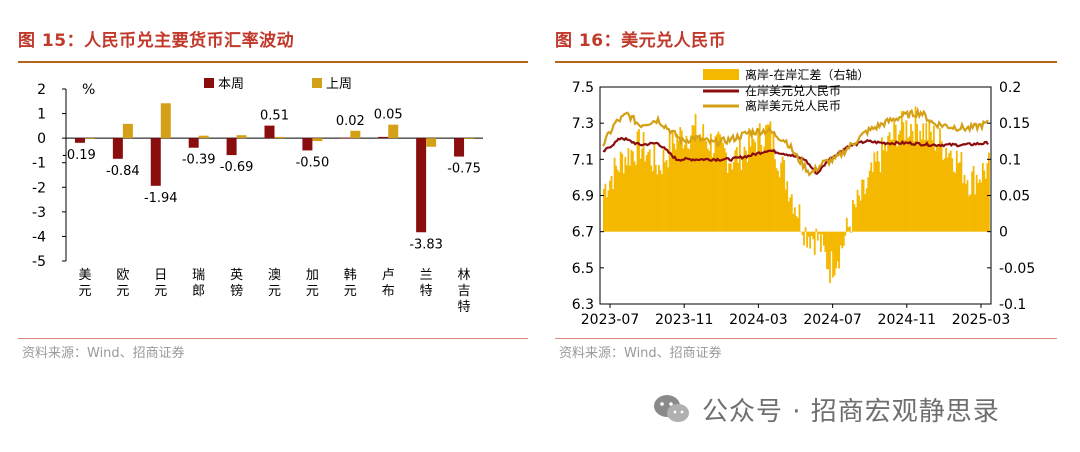 The width and height of the screenshot is (1080, 452). What do you see at coordinates (806, 338) in the screenshot?
I see `right-source-divider` at bounding box center [806, 338].